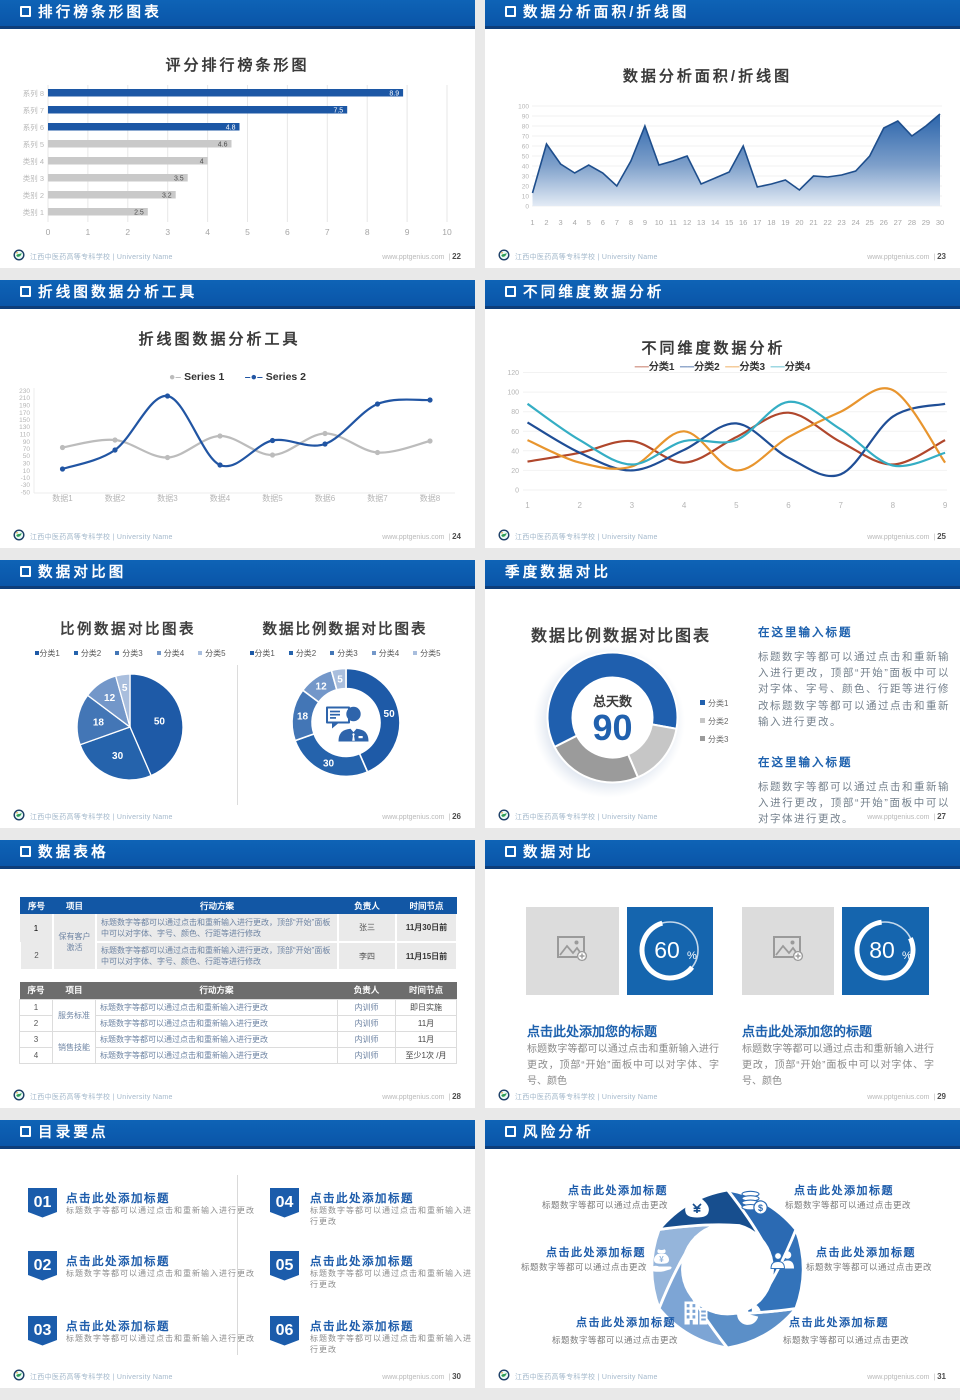  What do you see at coordinates (898, 222) in the screenshot?
I see `svg-text: 27` at bounding box center [898, 222].